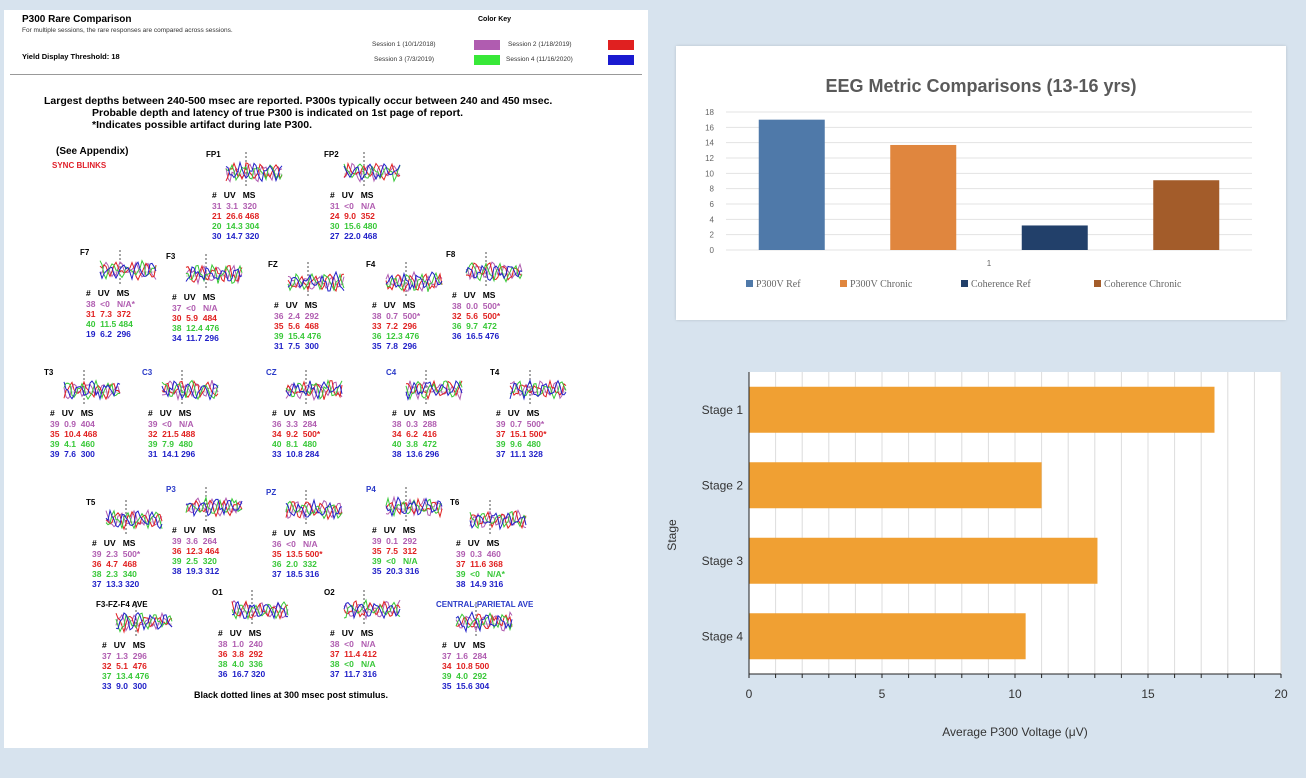  I want to click on legend-label: P300V Chronic, so click(881, 284).